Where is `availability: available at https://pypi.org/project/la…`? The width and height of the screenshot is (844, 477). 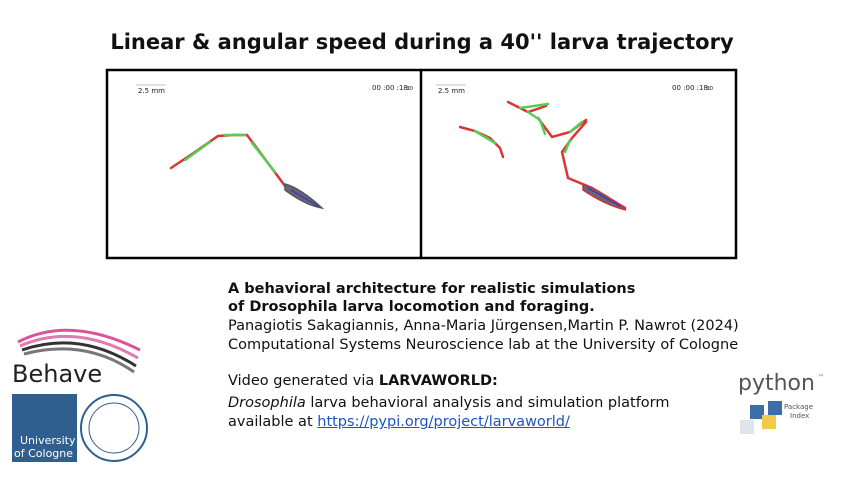 availability: available at https://pypi.org/project/la… is located at coordinates (399, 422).